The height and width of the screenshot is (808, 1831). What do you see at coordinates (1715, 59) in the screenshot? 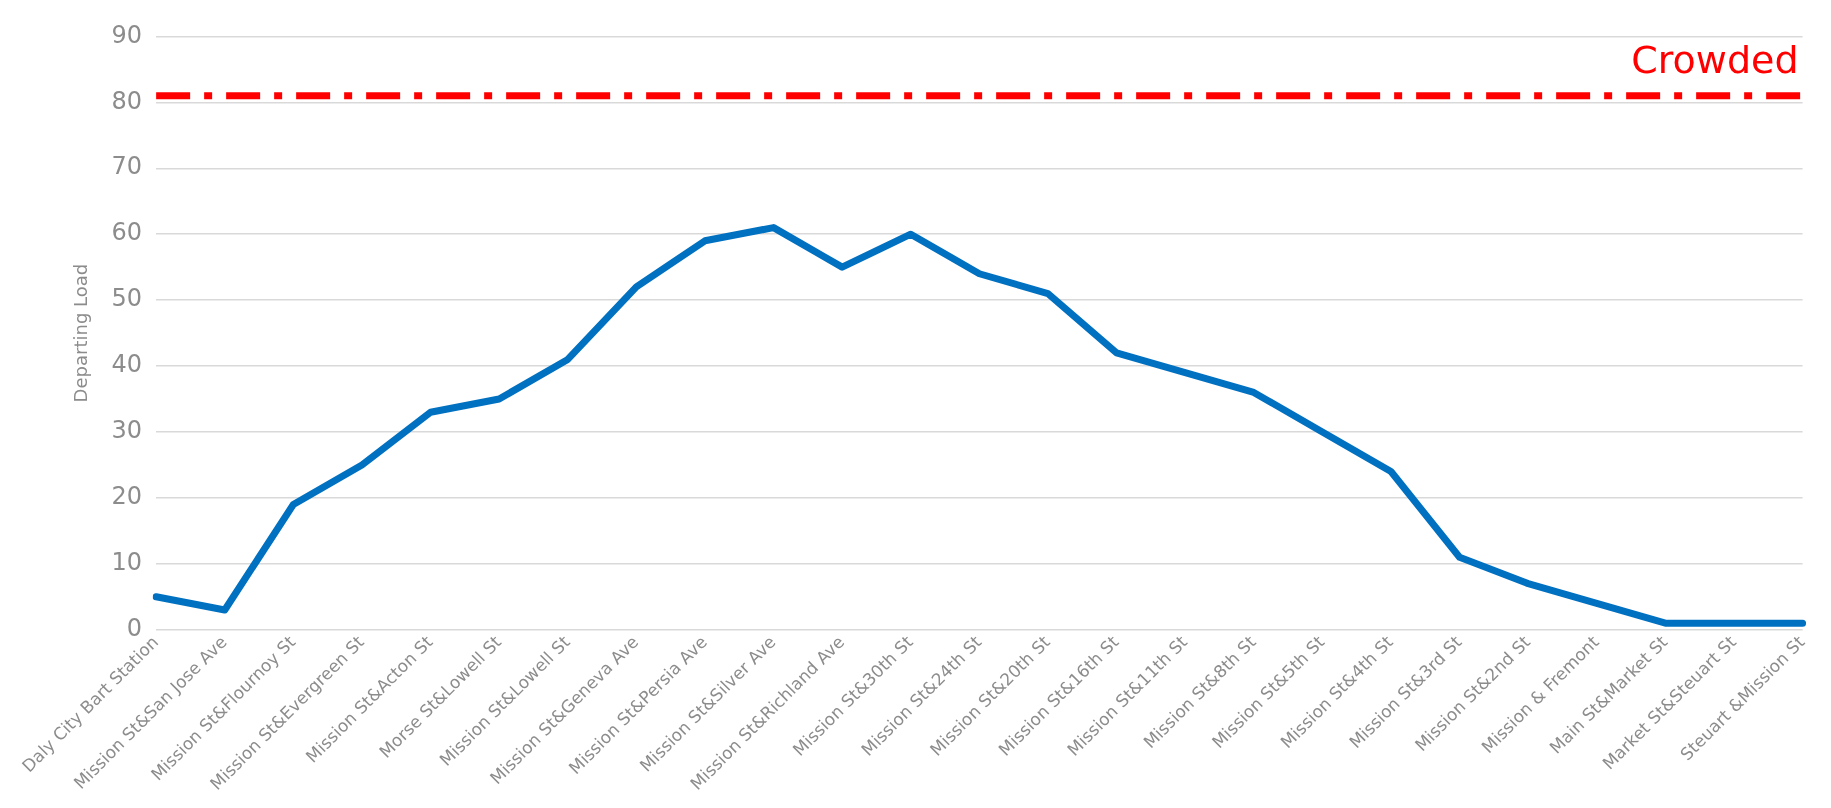
I see `ref-line-label: Crowded` at bounding box center [1715, 59].